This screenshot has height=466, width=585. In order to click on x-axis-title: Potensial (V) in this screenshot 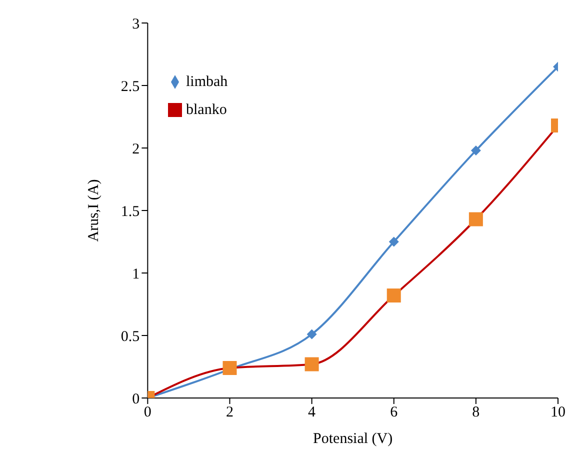, I will do `click(353, 439)`.